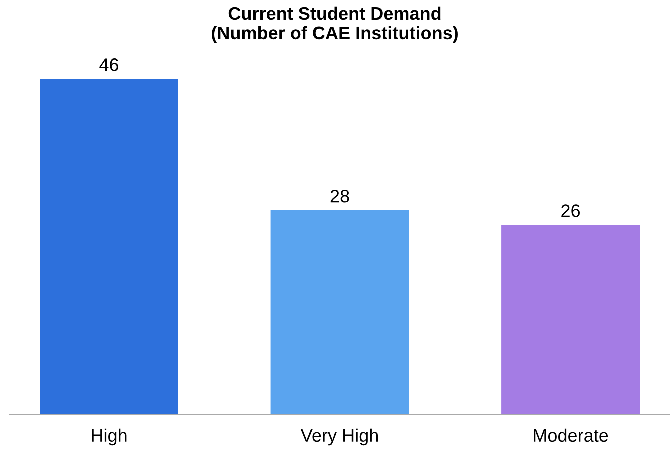 Image resolution: width=670 pixels, height=458 pixels. I want to click on data-label: 26, so click(571, 211).